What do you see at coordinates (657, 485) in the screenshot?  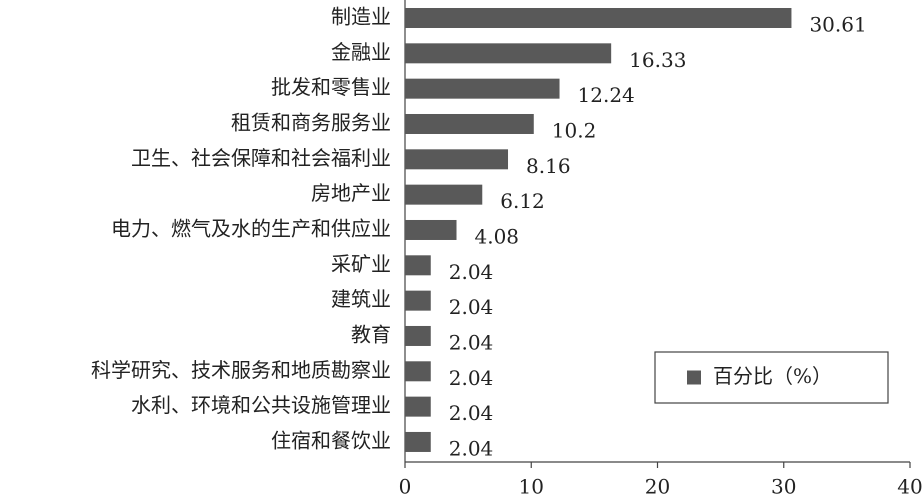 I see `x-tick-label: 20` at bounding box center [657, 485].